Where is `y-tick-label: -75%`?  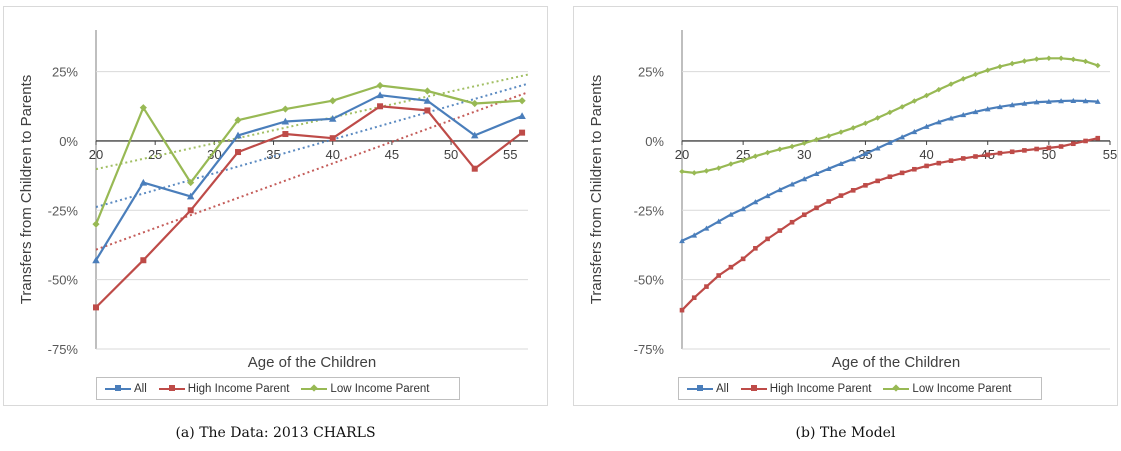
y-tick-label: -75% is located at coordinates (649, 349).